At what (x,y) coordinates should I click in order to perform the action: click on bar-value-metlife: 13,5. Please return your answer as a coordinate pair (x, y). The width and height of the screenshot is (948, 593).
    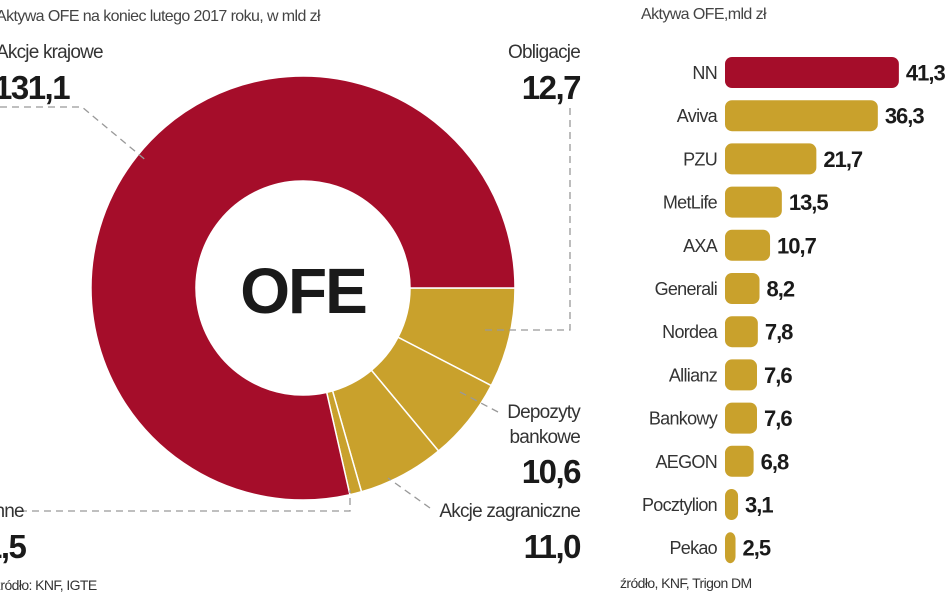
    Looking at the image, I should click on (809, 202).